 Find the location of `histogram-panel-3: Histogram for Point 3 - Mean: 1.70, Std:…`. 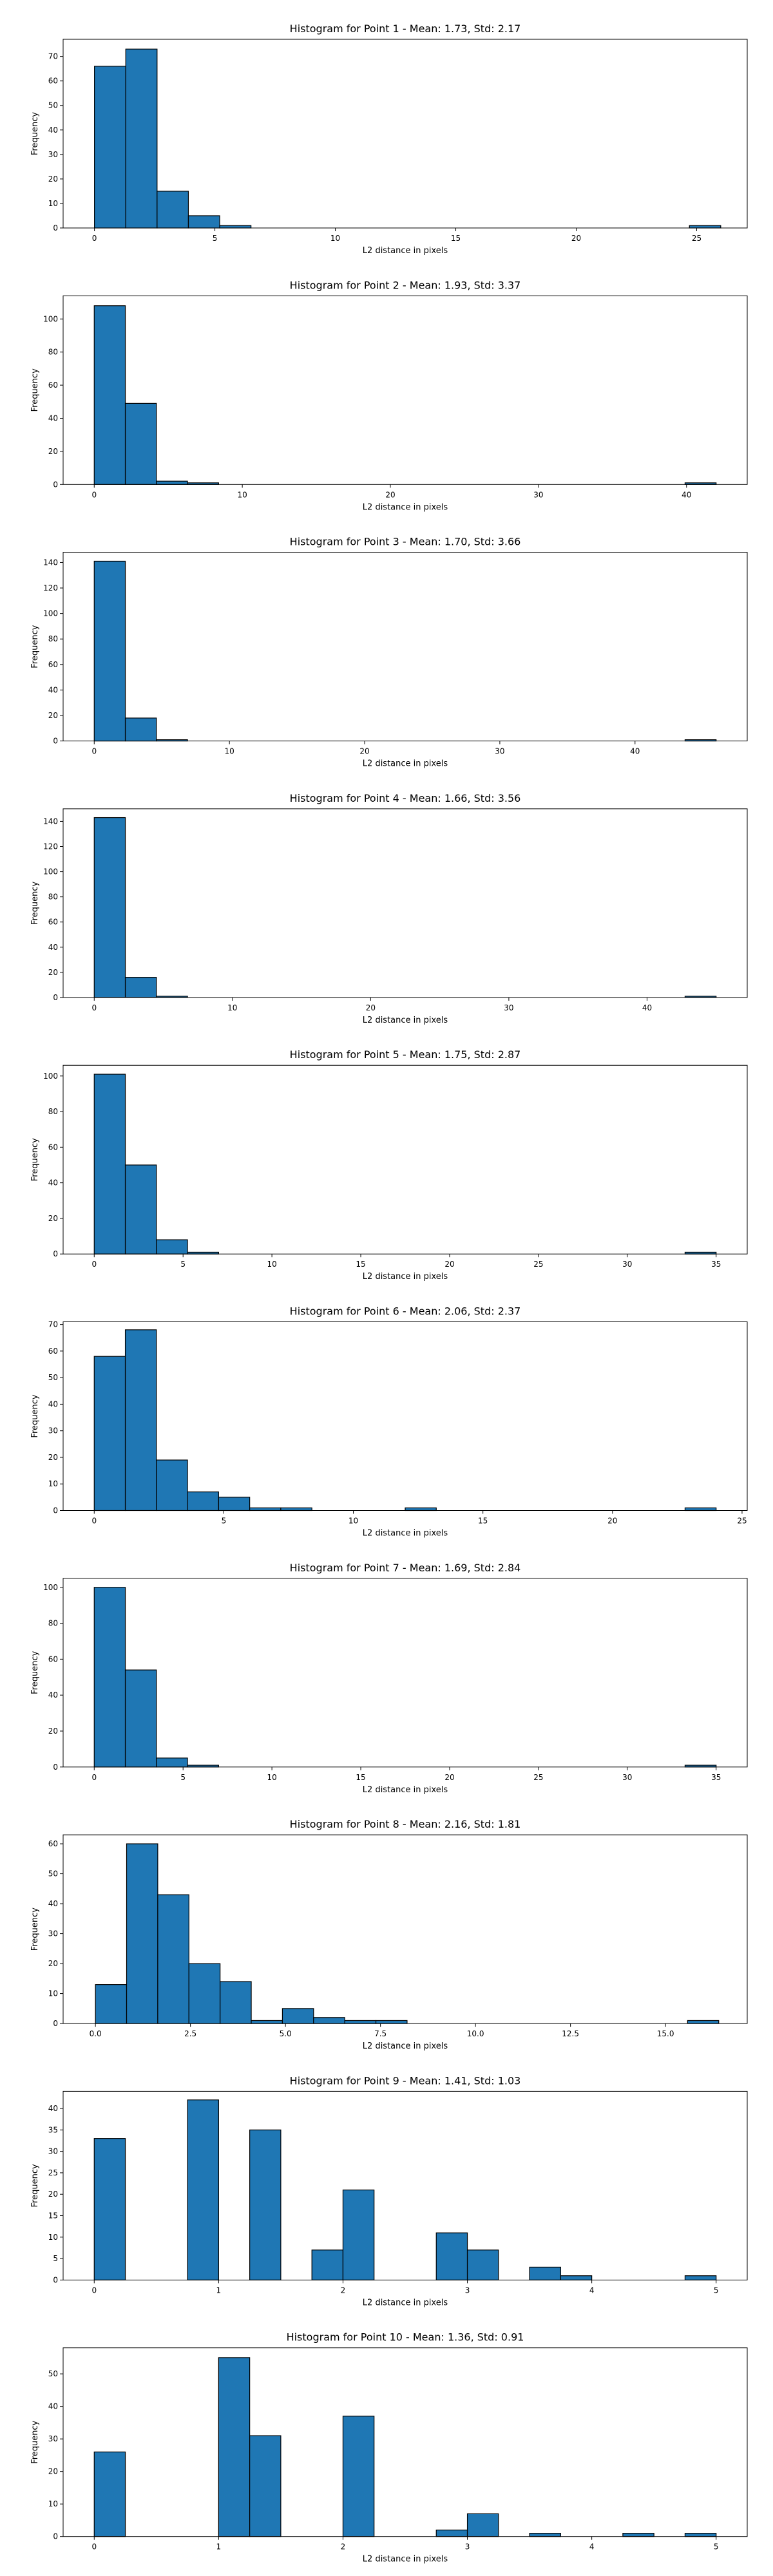

histogram-panel-3: Histogram for Point 3 - Mean: 1.70, Std:… is located at coordinates (389, 652).